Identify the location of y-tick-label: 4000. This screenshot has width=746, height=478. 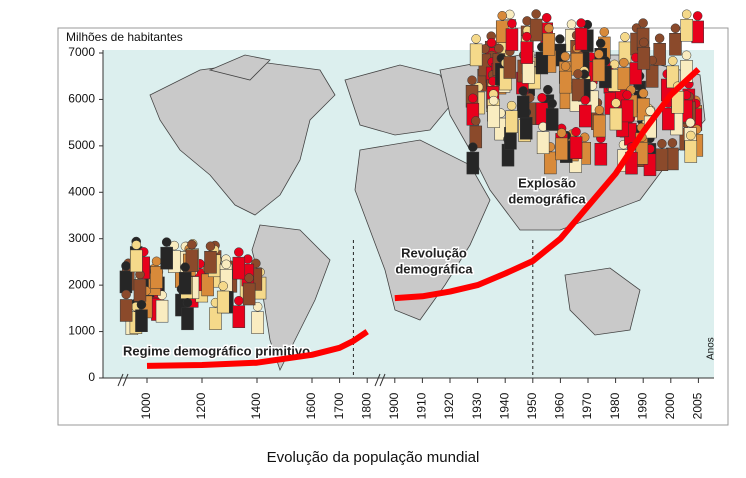
(81, 191).